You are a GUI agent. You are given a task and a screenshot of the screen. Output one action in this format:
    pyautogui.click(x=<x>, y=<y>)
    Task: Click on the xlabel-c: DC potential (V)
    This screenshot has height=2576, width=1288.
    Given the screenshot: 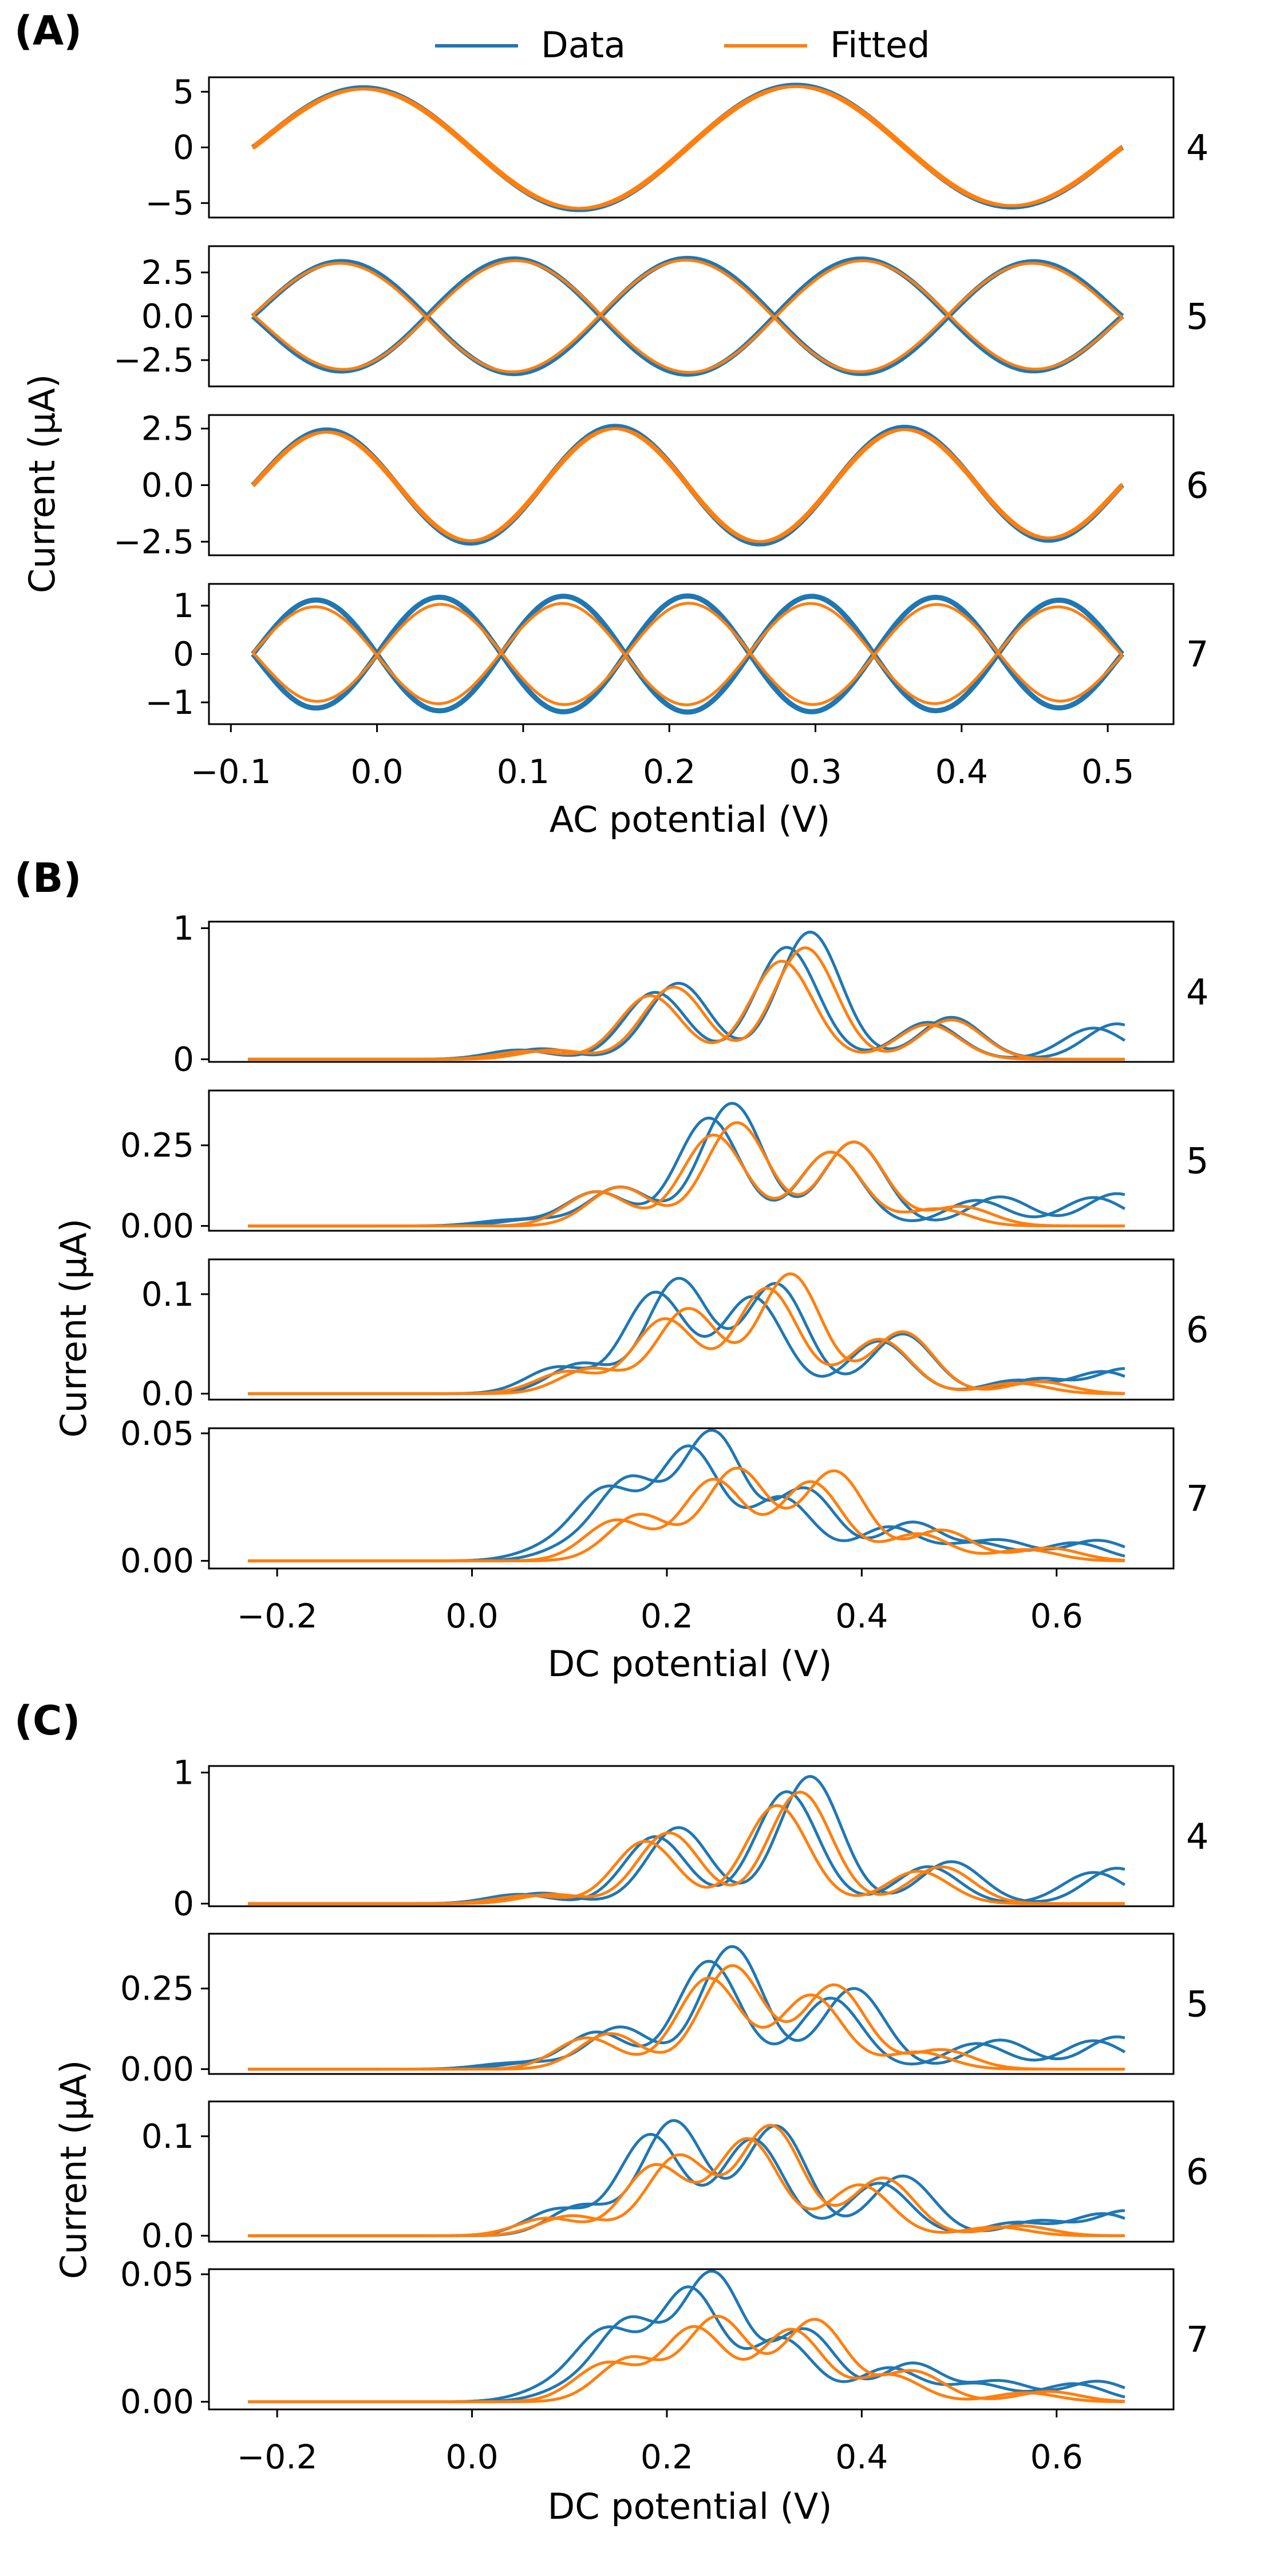 What is the action you would take?
    pyautogui.click(x=689, y=2506)
    